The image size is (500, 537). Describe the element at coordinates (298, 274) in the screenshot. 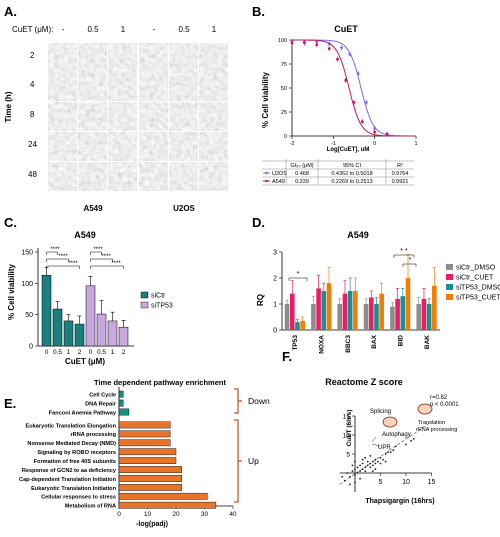

I see `sig-label: *` at that location.